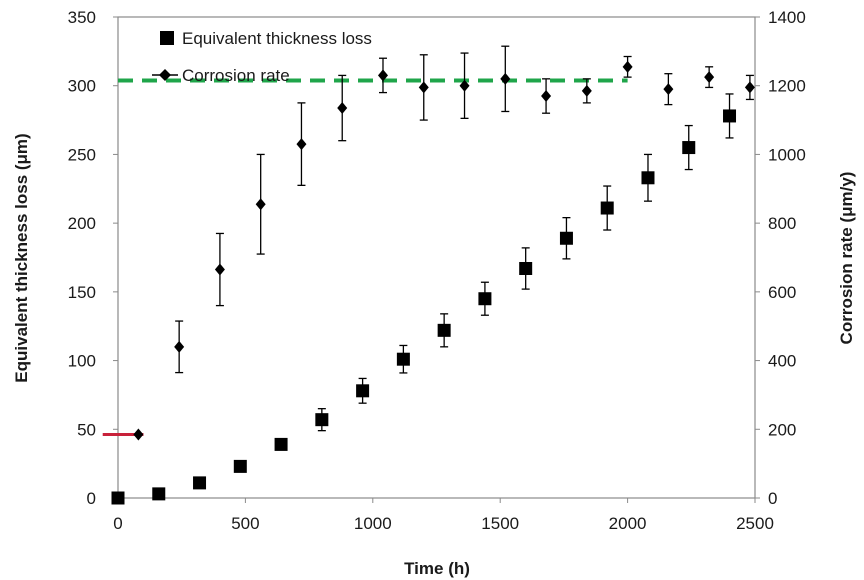 Image resolution: width=864 pixels, height=580 pixels. What do you see at coordinates (82, 292) in the screenshot?
I see `y-tick-label: 150` at bounding box center [82, 292].